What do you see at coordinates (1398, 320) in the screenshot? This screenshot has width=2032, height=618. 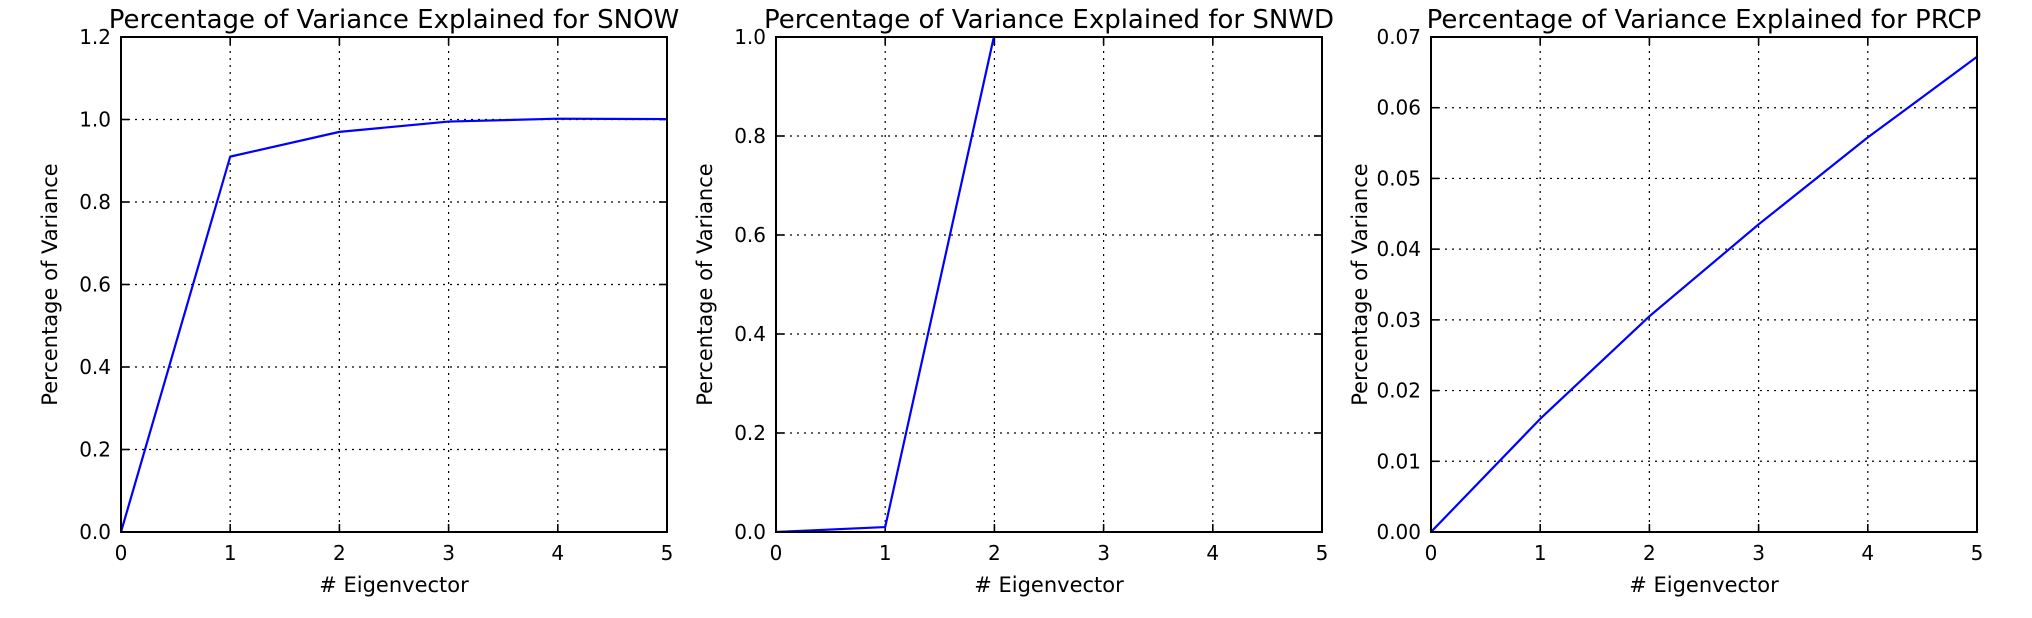 I see `y-tick-label: 0.03` at bounding box center [1398, 320].